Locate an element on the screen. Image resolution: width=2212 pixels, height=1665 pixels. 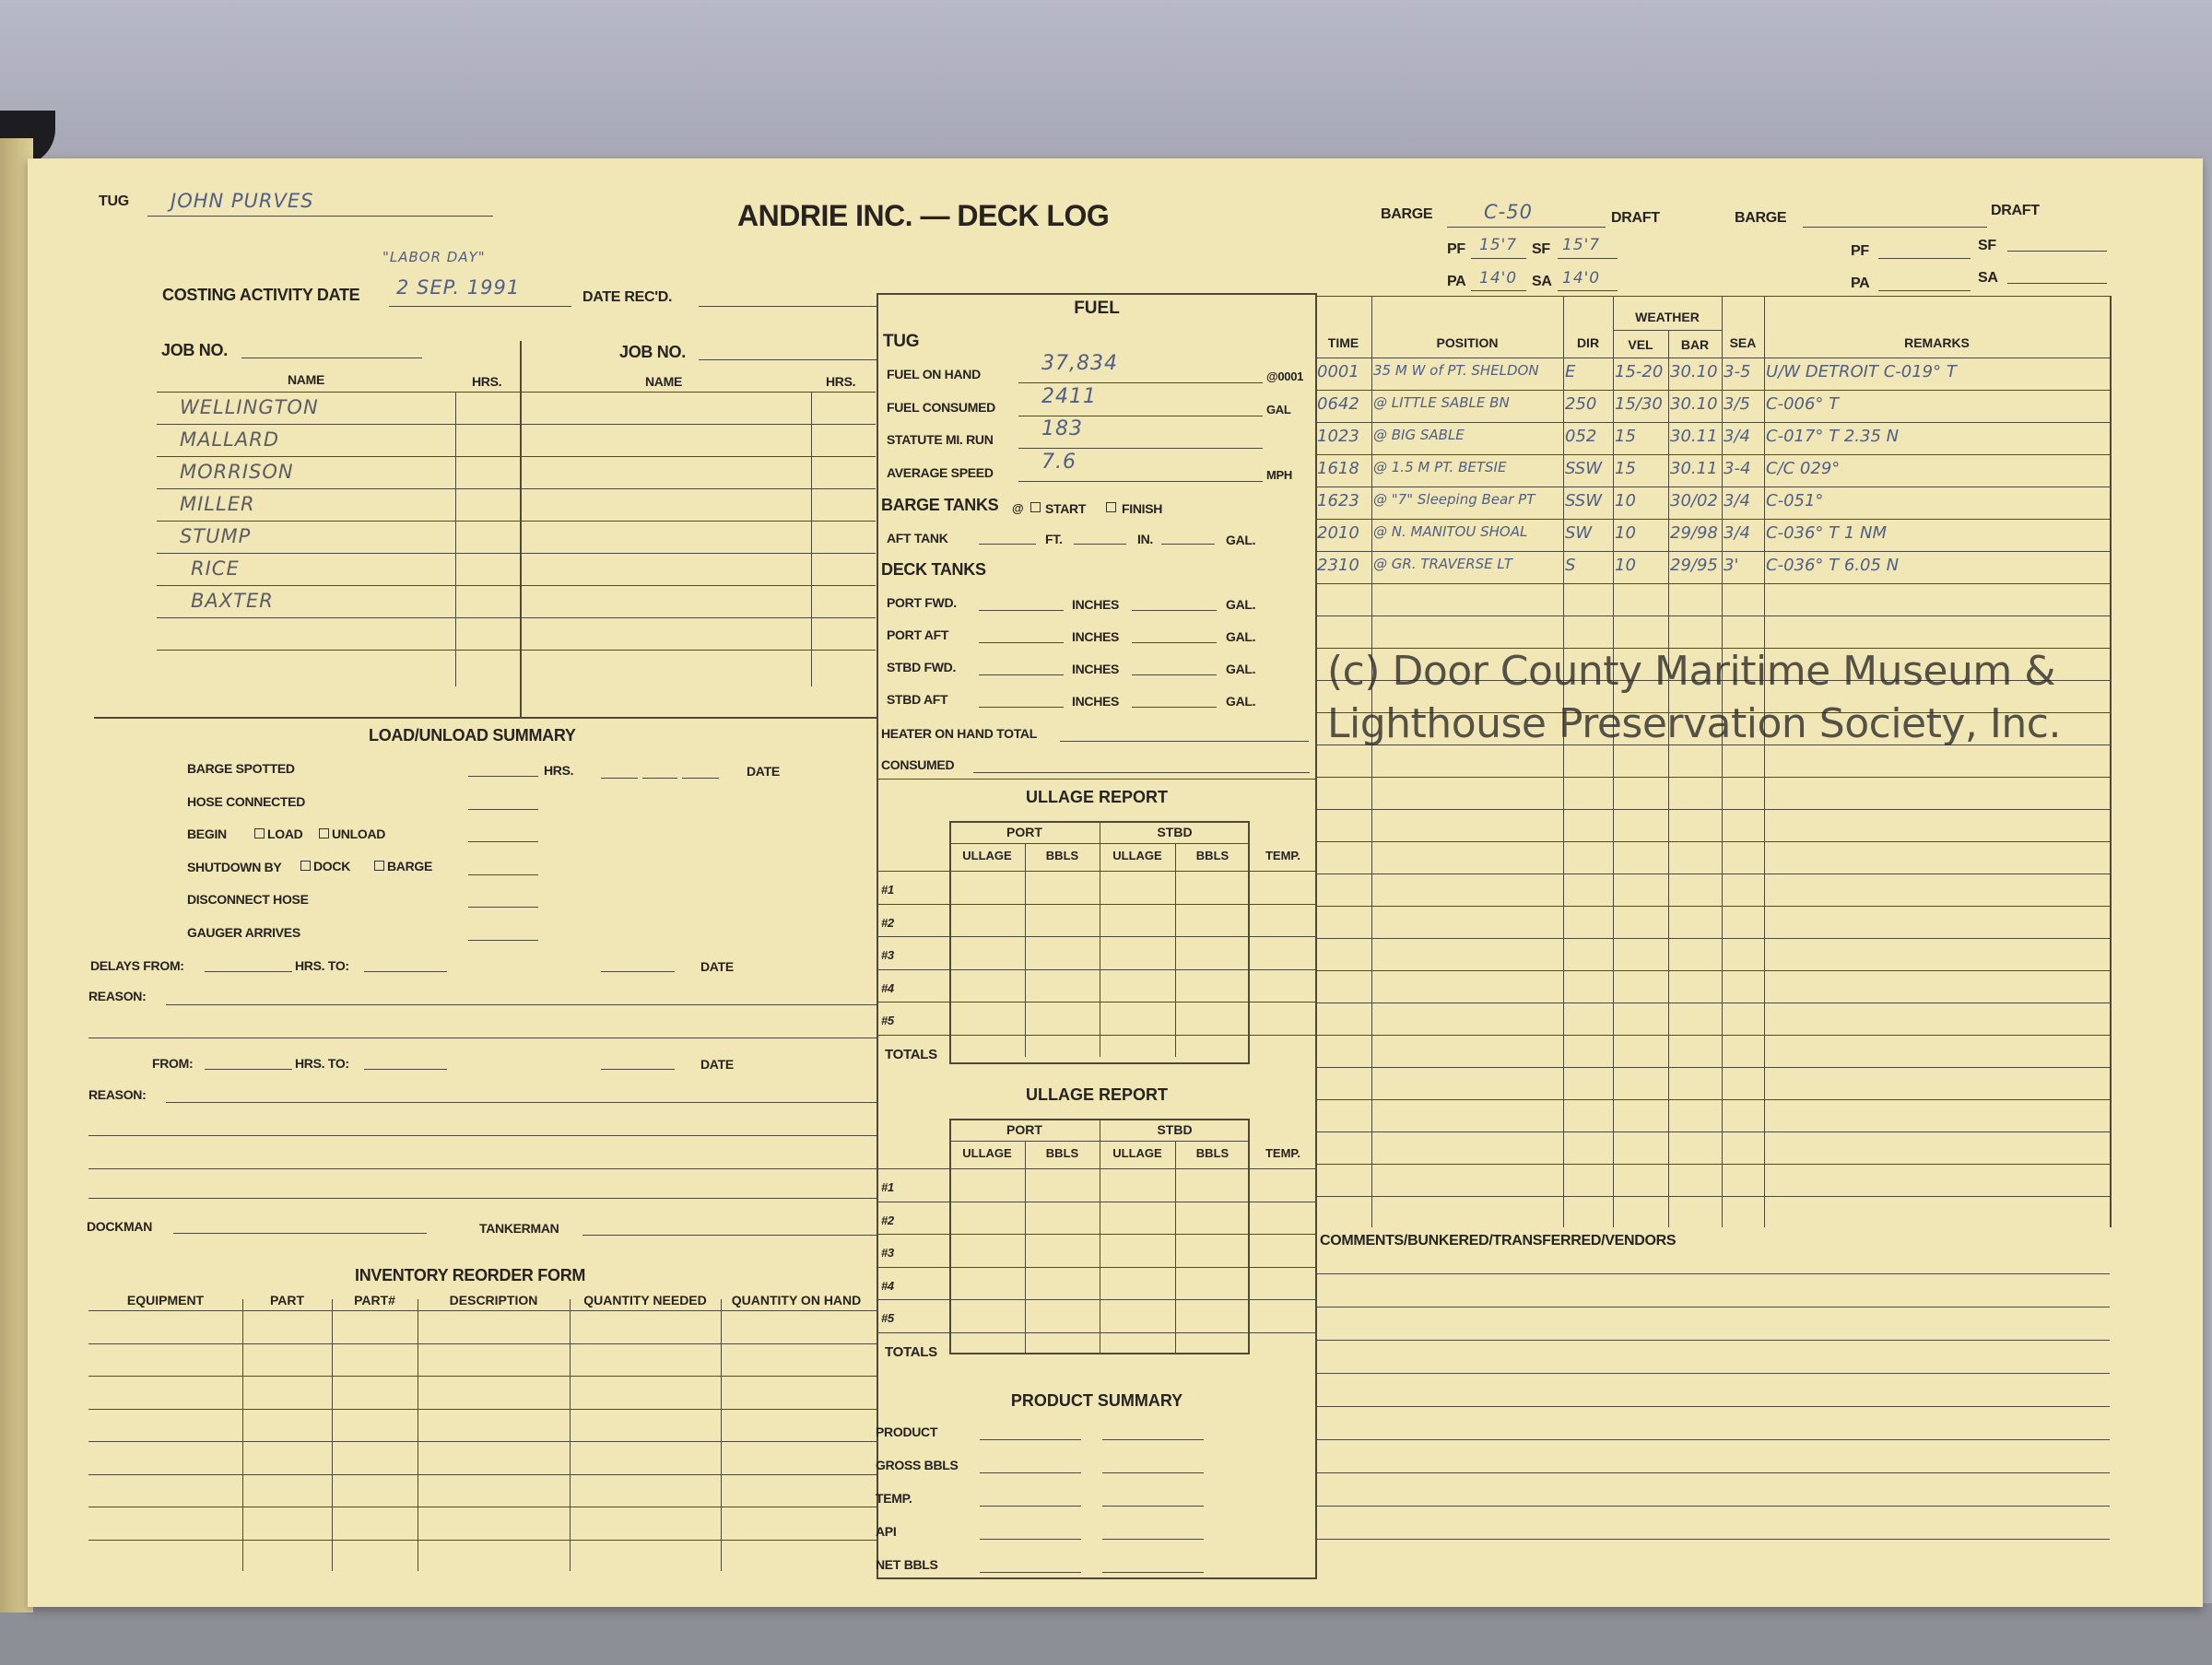
log-entry-time: 0642 is located at coordinates (1338, 404).